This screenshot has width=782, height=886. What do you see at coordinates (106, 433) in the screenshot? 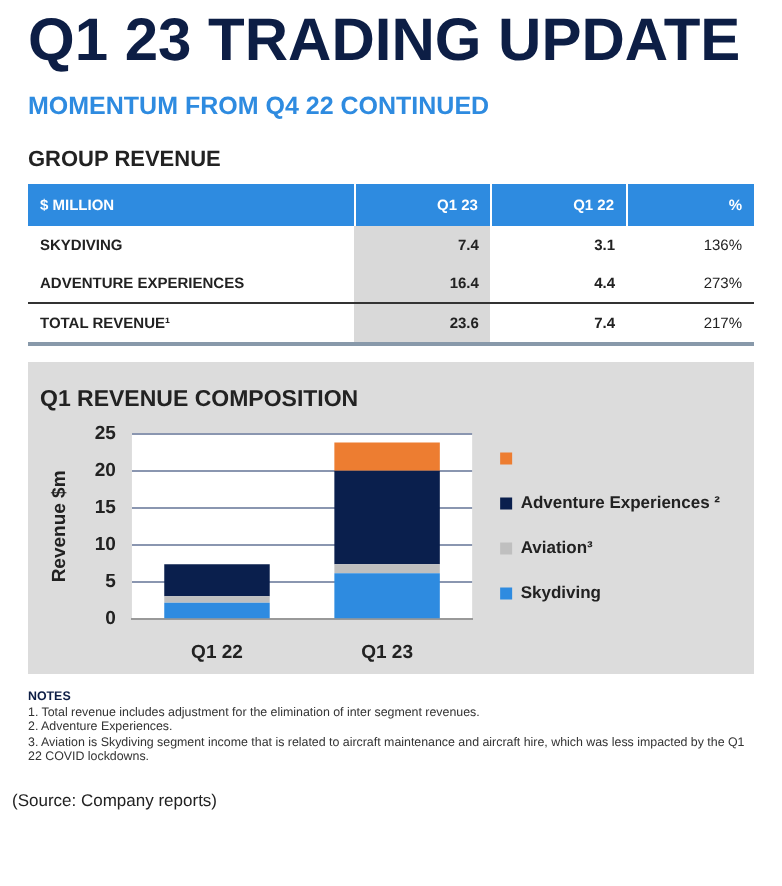
I see `y-tick-label: 25` at bounding box center [106, 433].